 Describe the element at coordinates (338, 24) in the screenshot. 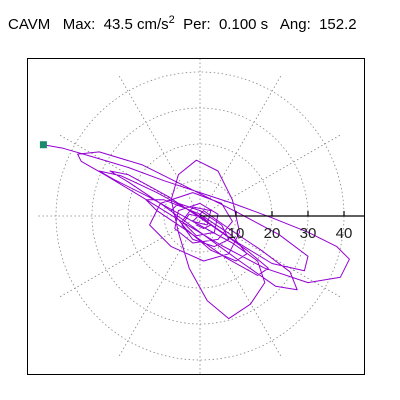

I see `angle-value: 152.2` at that location.